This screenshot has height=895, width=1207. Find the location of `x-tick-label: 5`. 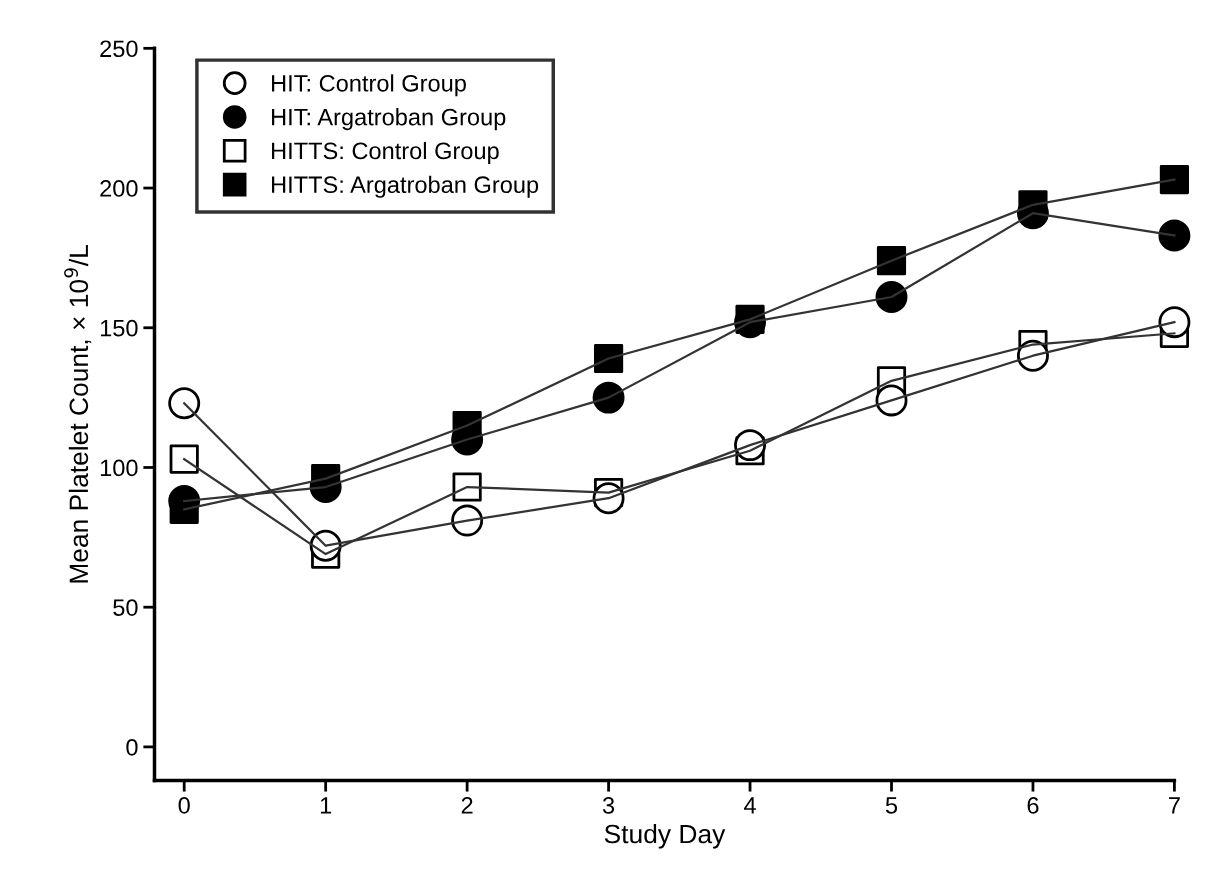

x-tick-label: 5 is located at coordinates (891, 805).